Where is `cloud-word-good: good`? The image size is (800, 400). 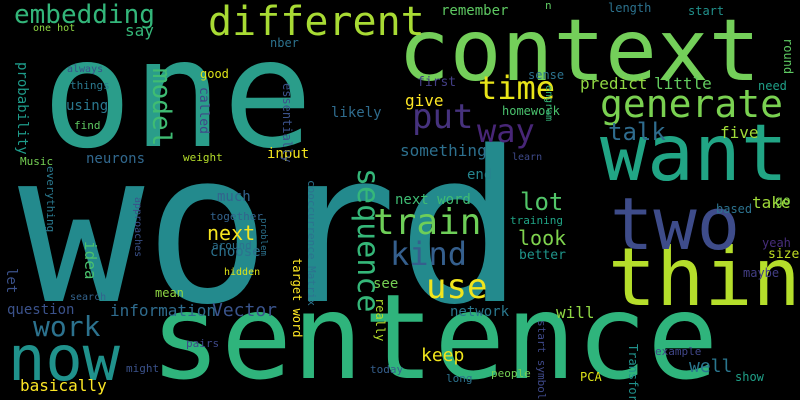
cloud-word-good: good is located at coordinates (214, 74).